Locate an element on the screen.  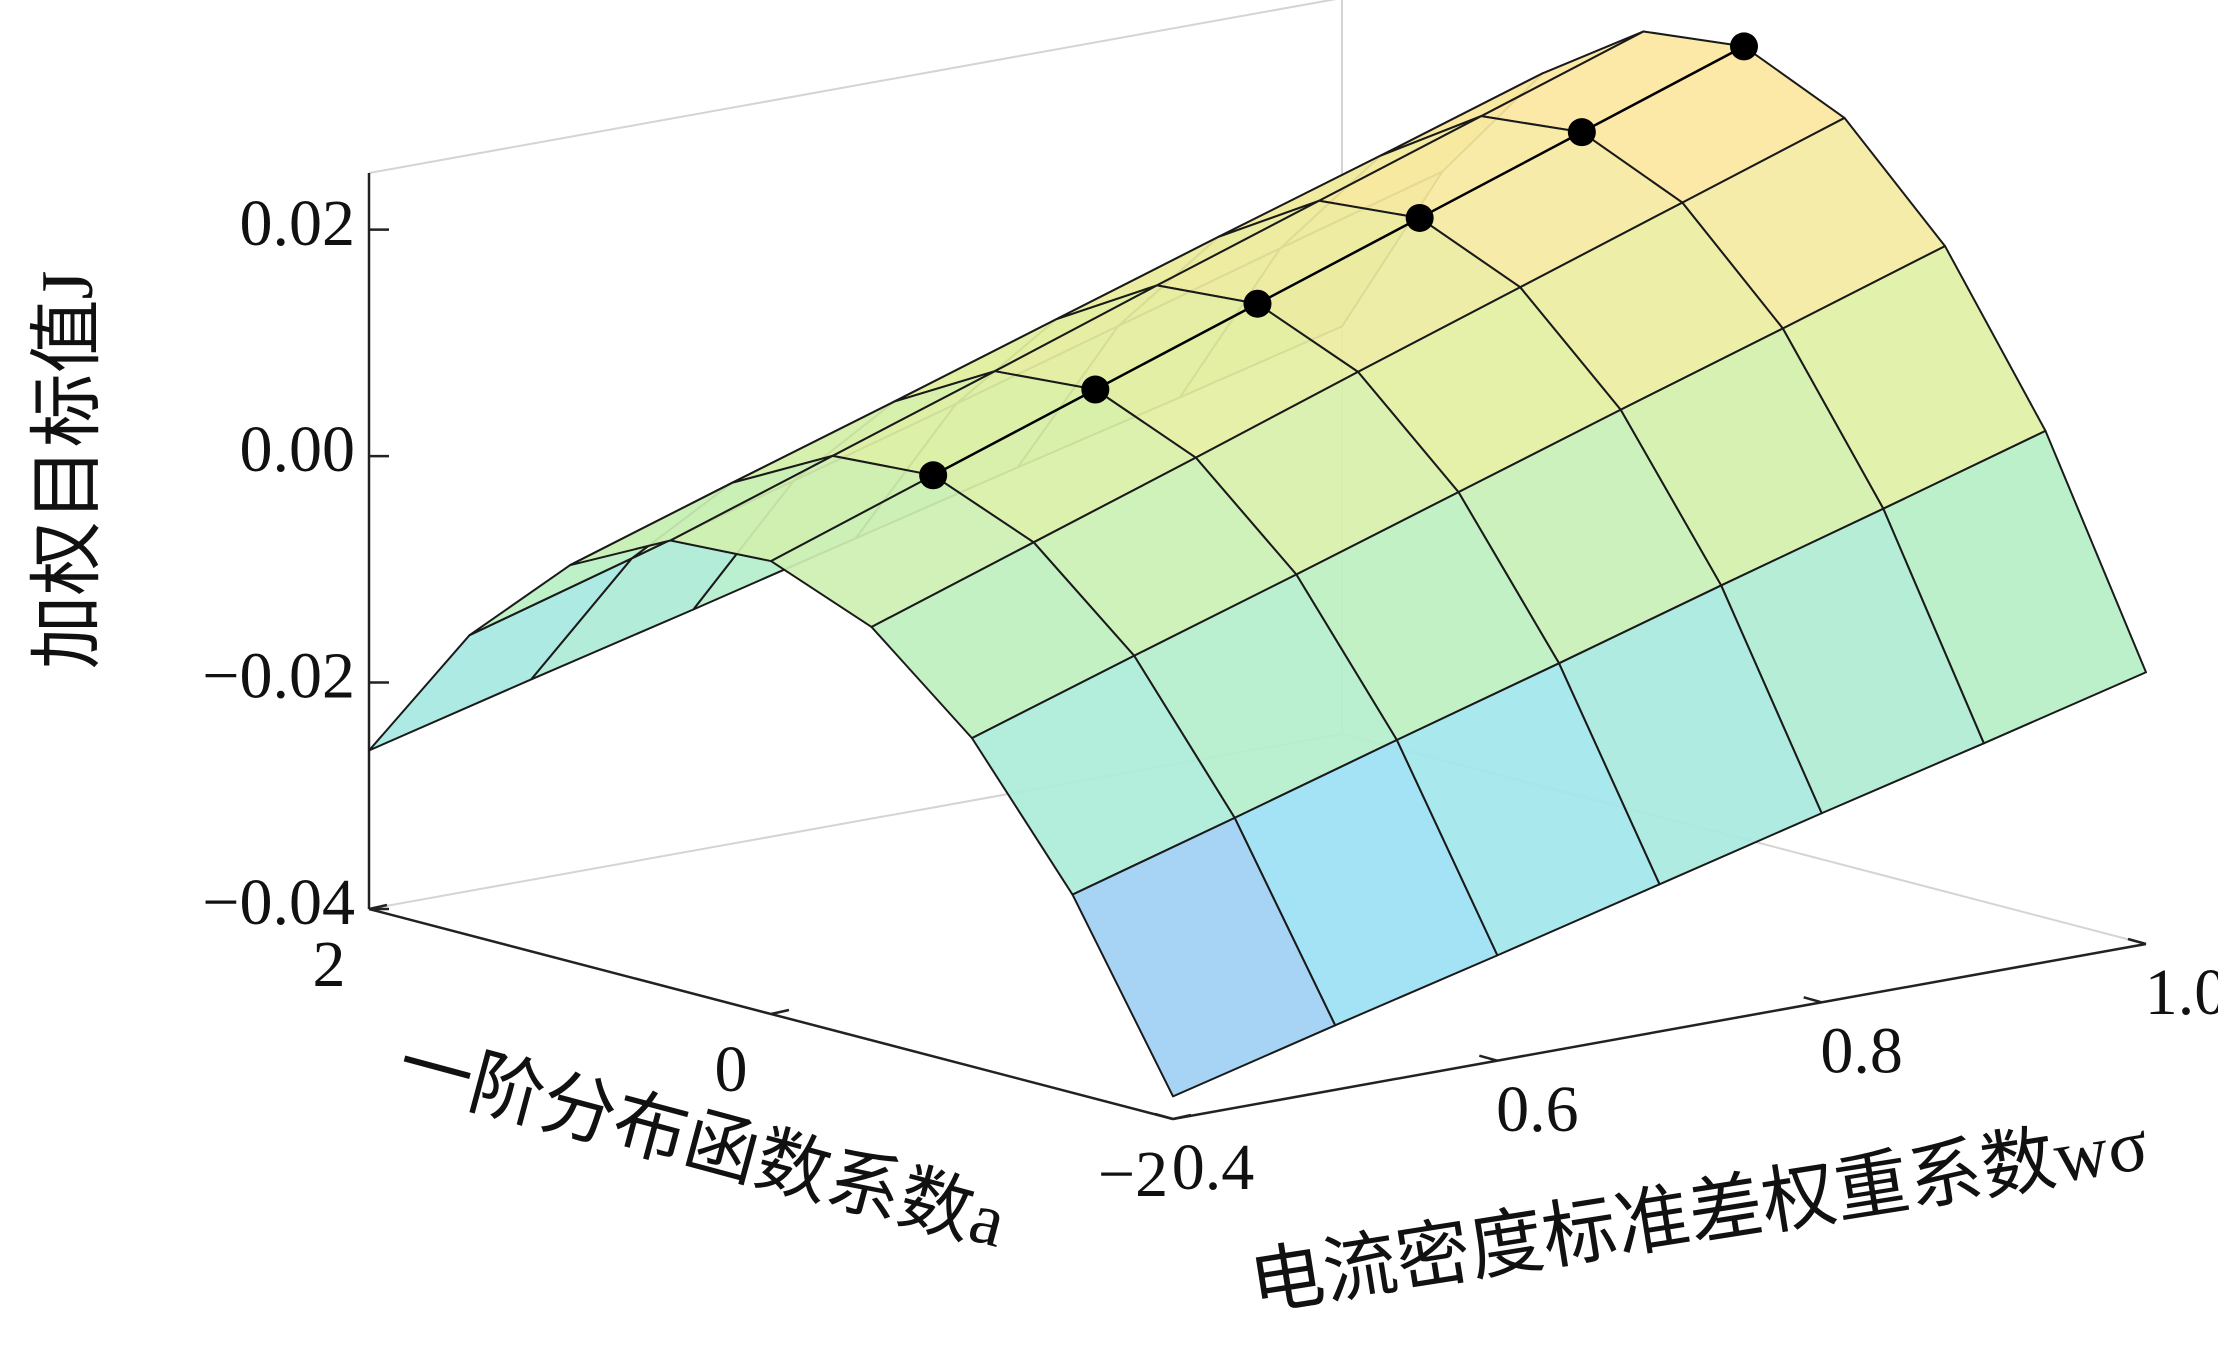
y-tick-label: 0.8 is located at coordinates (1861, 1050).